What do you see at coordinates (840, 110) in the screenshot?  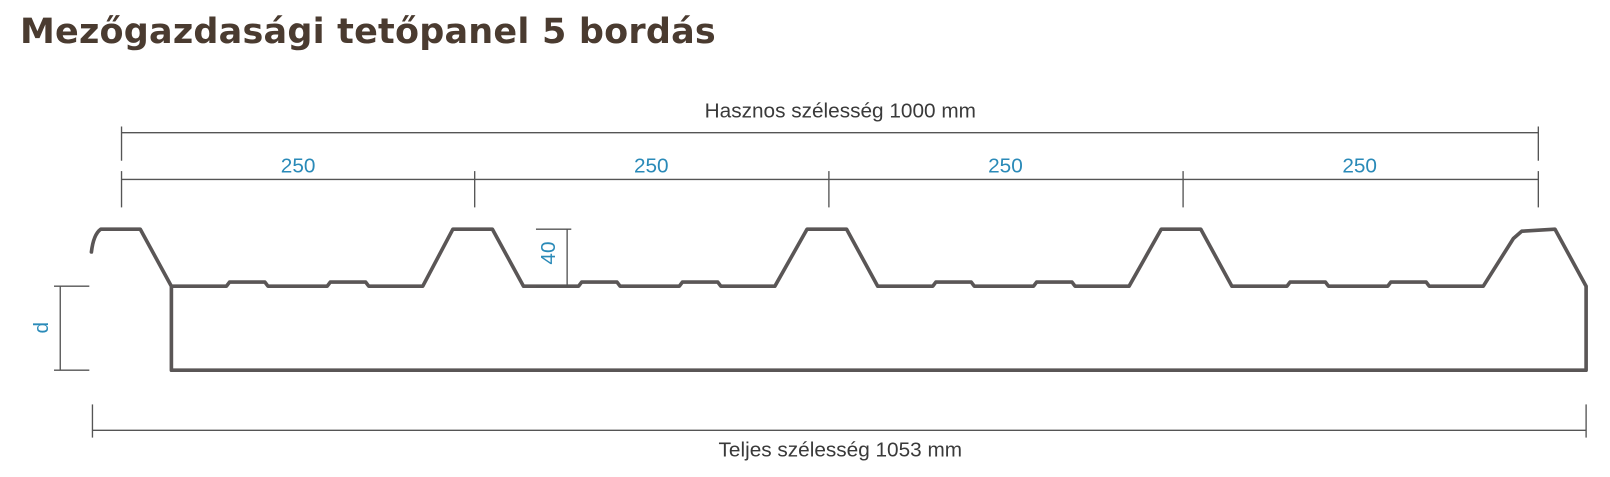 I see `useful-width-label: Hasznos szélesség 1000 mm` at bounding box center [840, 110].